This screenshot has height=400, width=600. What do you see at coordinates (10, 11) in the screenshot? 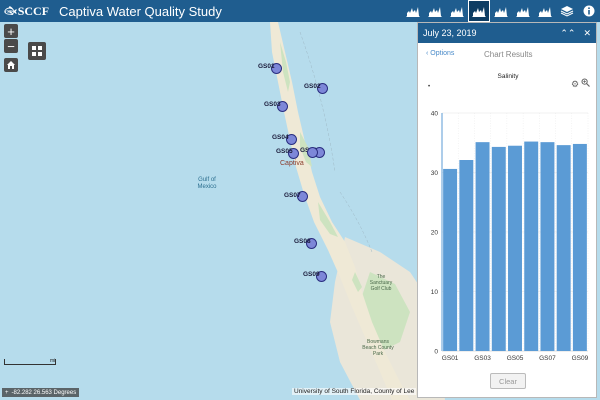
I see `logo-fish-icon: 🐟︎` at bounding box center [10, 11].